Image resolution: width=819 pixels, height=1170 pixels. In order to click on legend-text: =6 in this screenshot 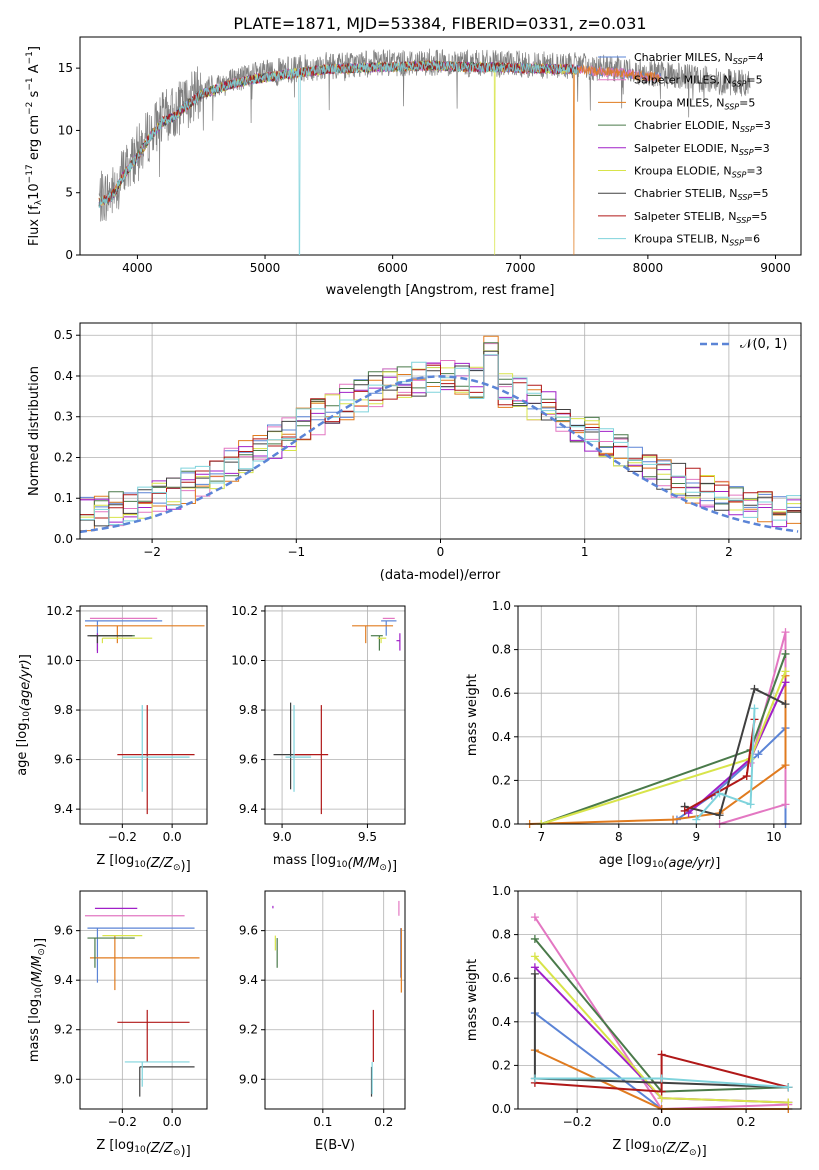, I will do `click(752, 239)`.